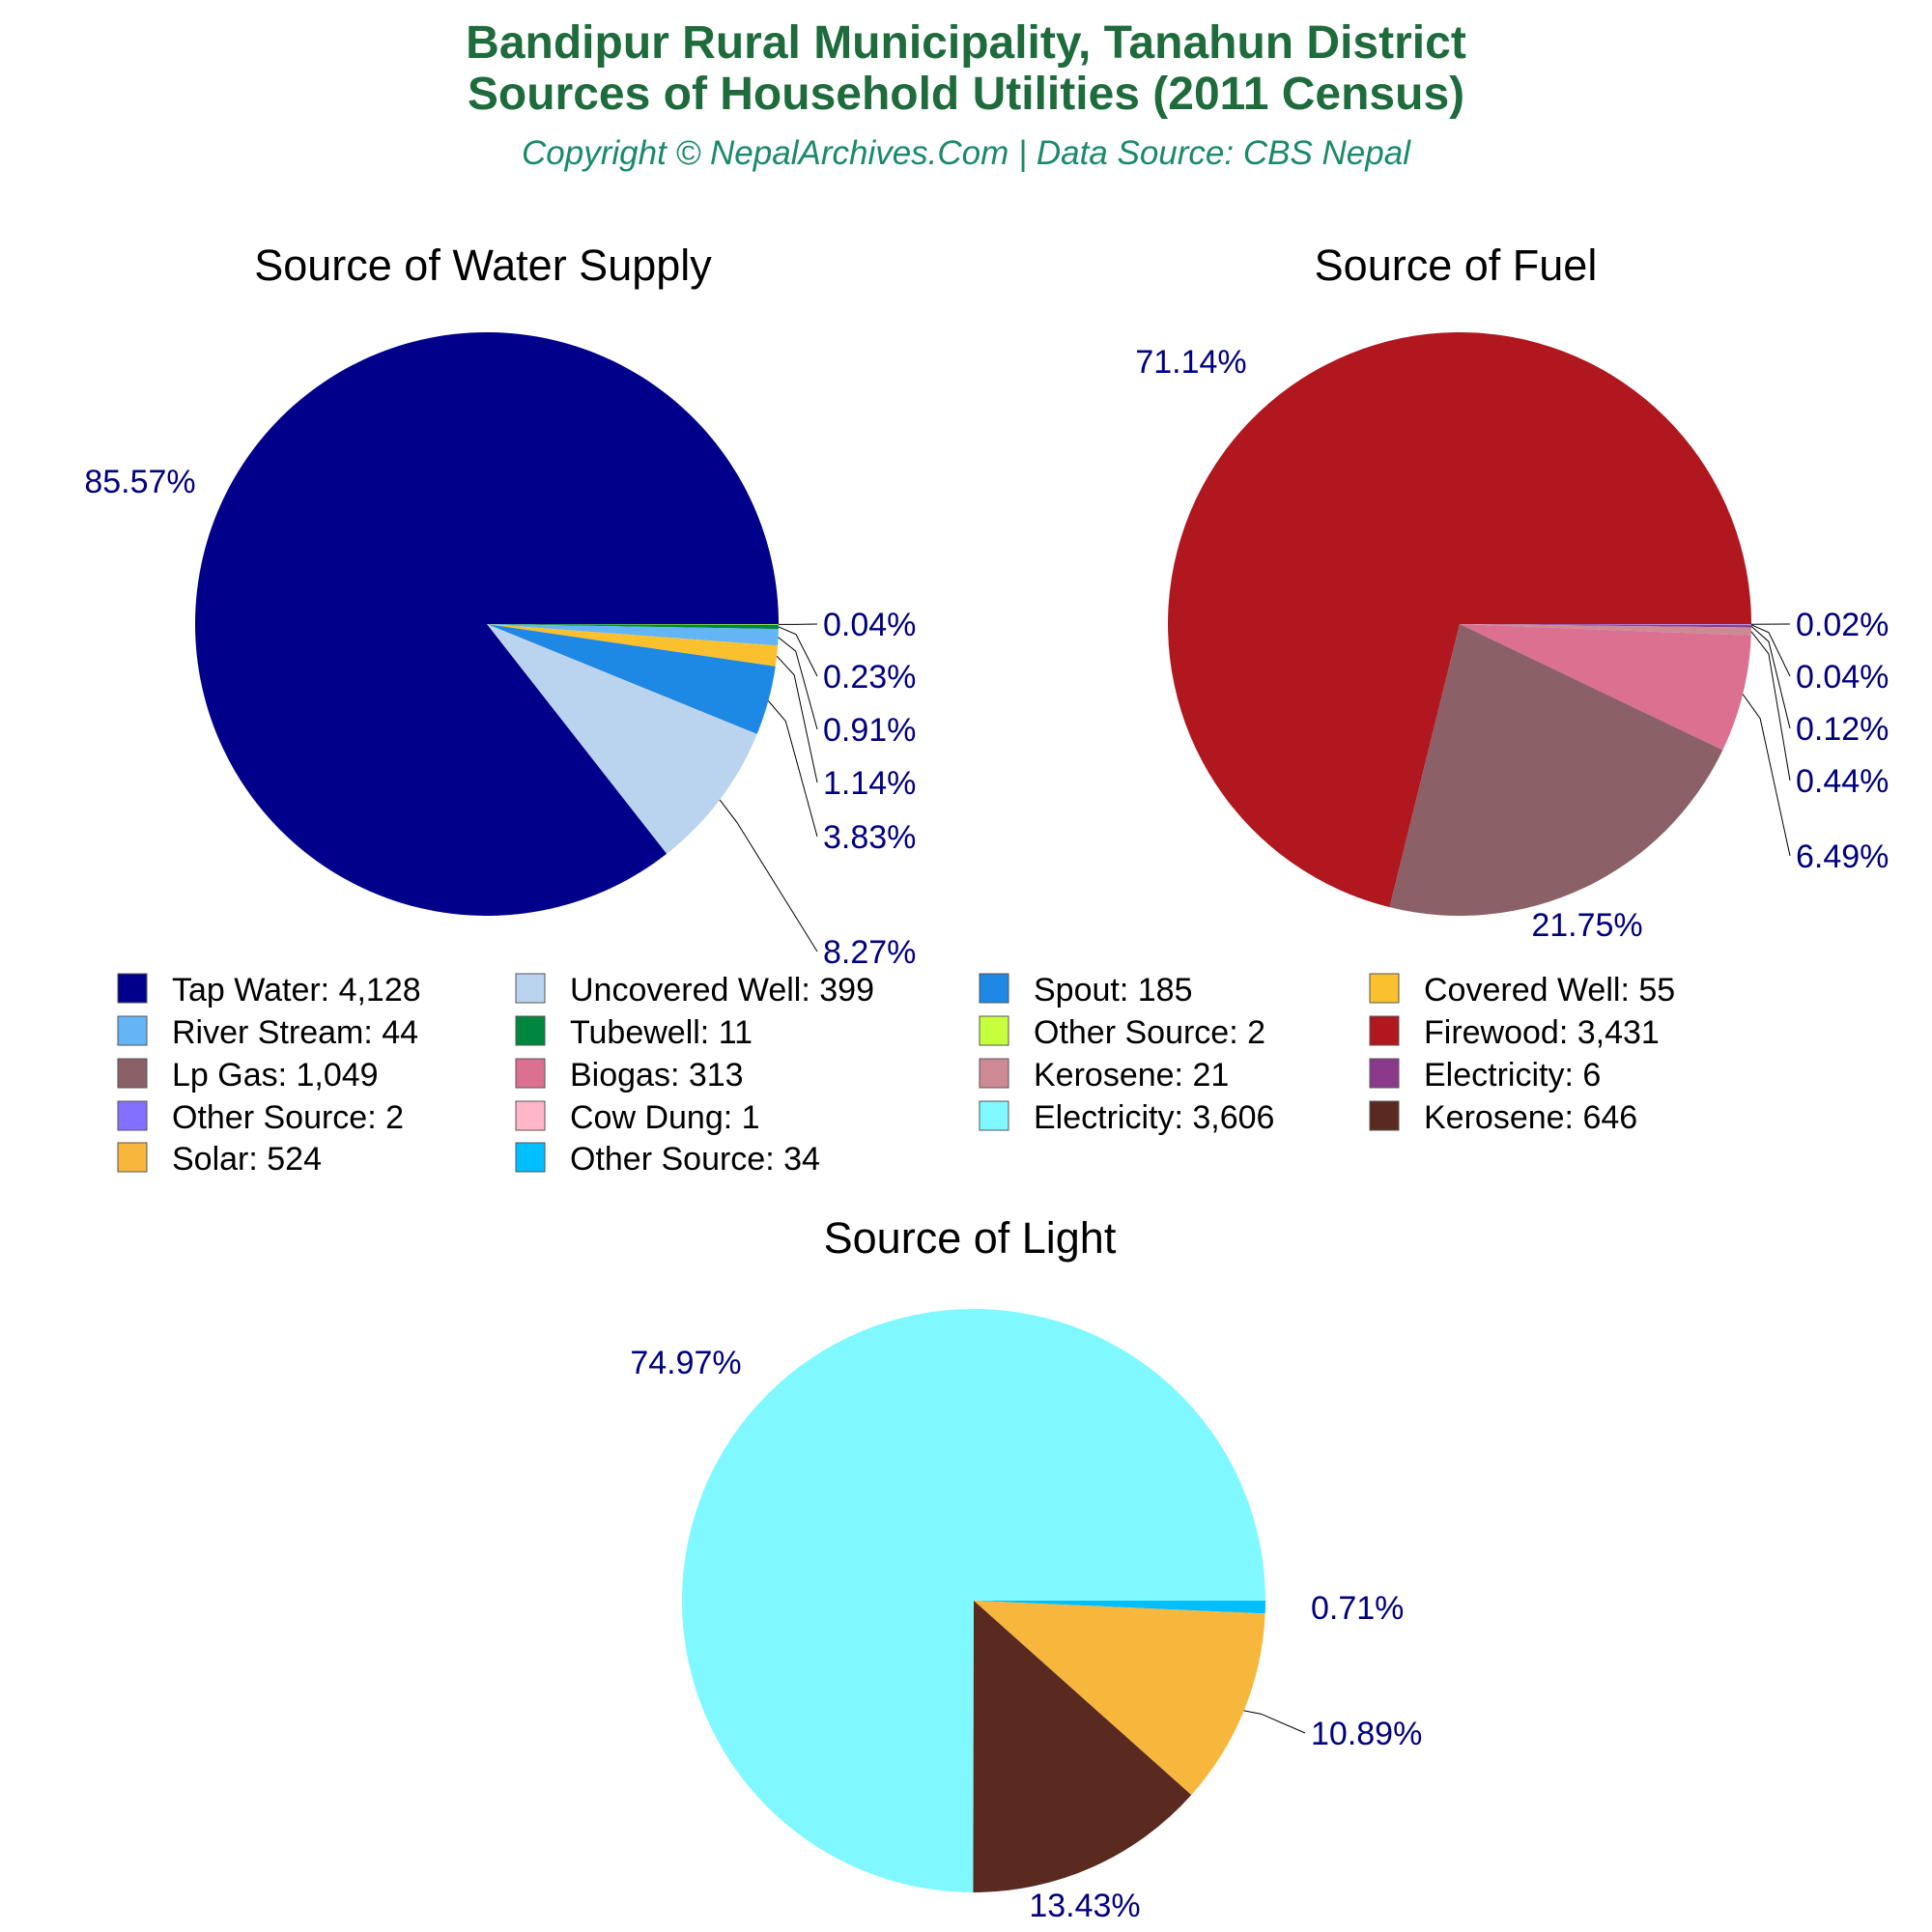 The height and width of the screenshot is (1932, 1932). I want to click on legend-item-solar-524: Solar: 524, so click(219, 1159).